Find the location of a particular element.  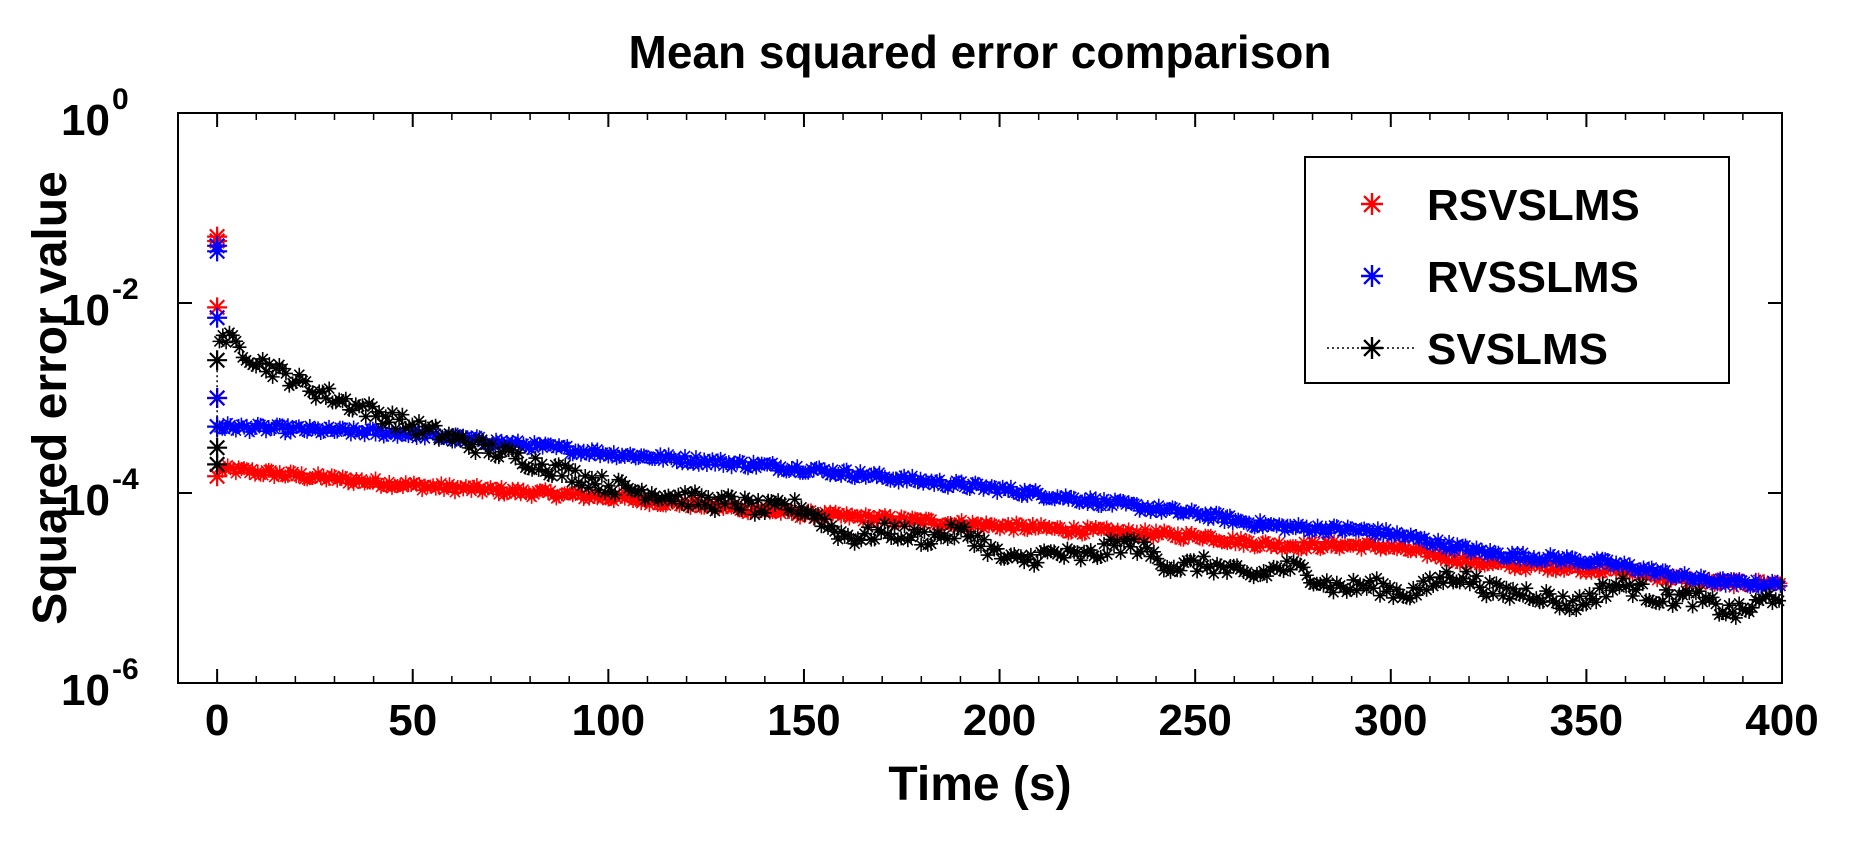

y-tick-exponent: -6 is located at coordinates (125, 669).